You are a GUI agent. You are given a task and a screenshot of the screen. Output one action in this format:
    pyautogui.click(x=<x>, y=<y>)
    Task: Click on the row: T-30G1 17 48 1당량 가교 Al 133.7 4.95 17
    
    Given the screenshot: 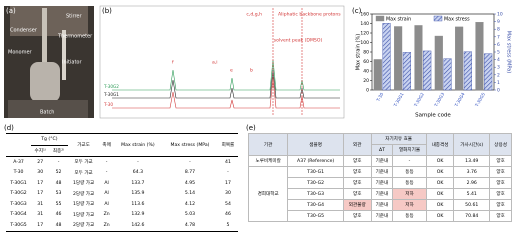 What is the action you would take?
    pyautogui.click(x=122, y=183)
    